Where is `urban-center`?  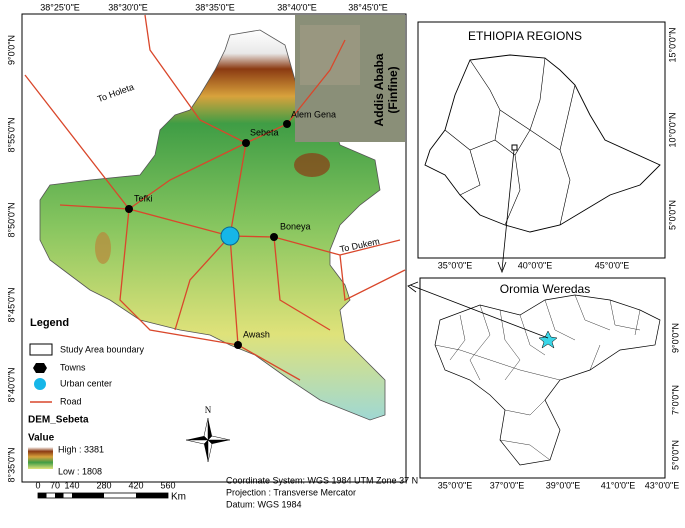
urban-center is located at coordinates (230, 236).